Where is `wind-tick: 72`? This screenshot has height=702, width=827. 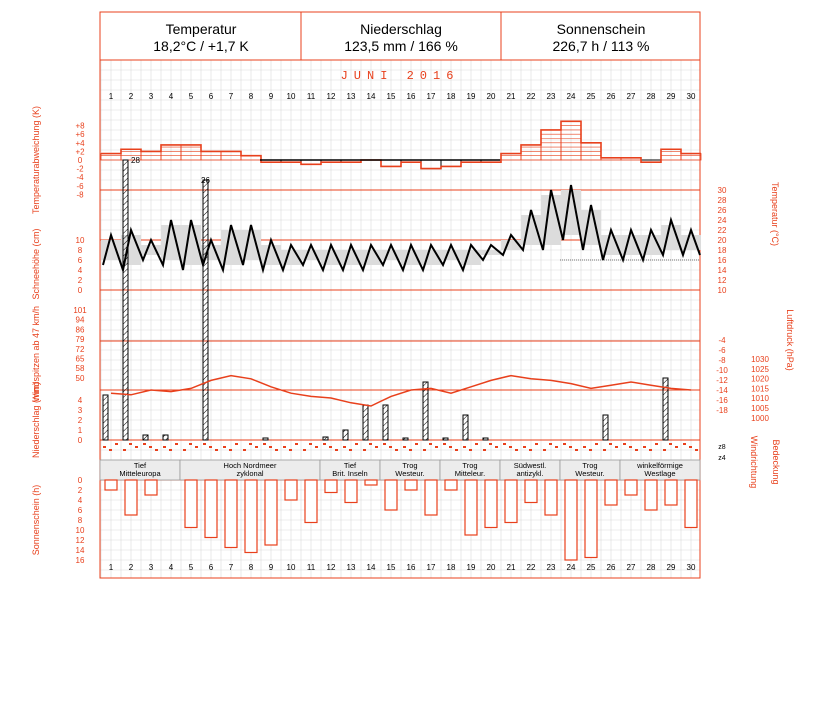 wind-tick: 72 is located at coordinates (80, 349).